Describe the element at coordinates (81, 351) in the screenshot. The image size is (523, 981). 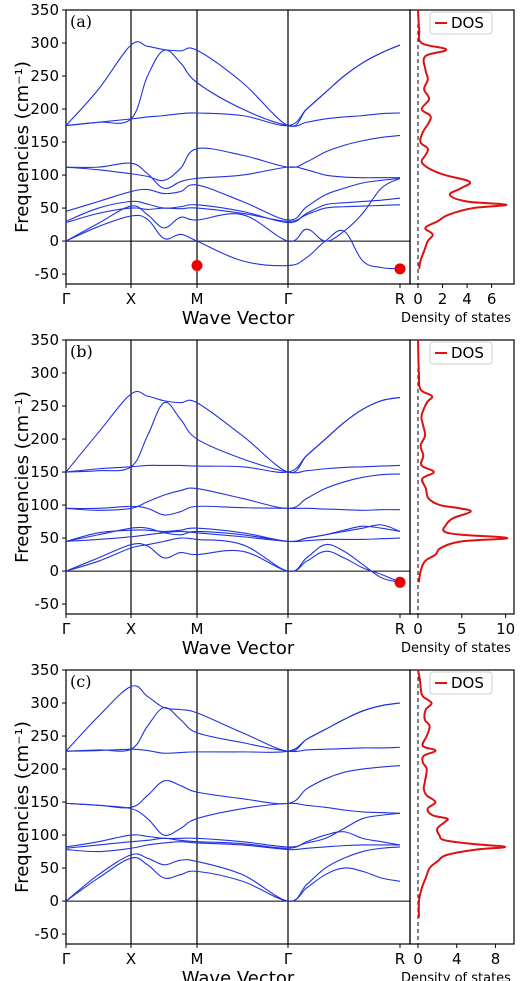
I see `panel-label: (b)` at that location.